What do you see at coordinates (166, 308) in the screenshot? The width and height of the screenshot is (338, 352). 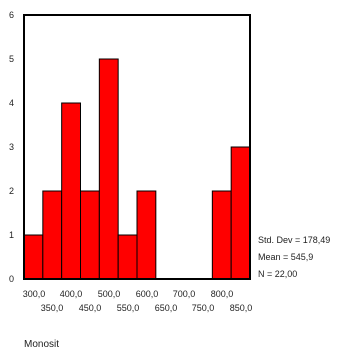 I see `x-tick-label: 650,0` at bounding box center [166, 308].